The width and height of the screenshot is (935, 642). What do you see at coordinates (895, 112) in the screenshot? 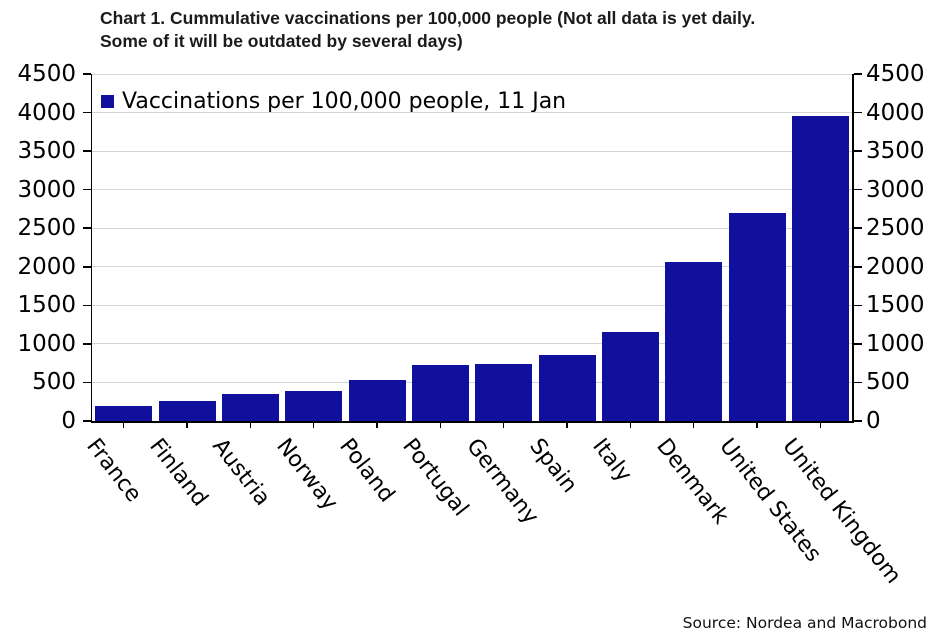
I see `y-tick-label-right: 4000` at bounding box center [895, 112].